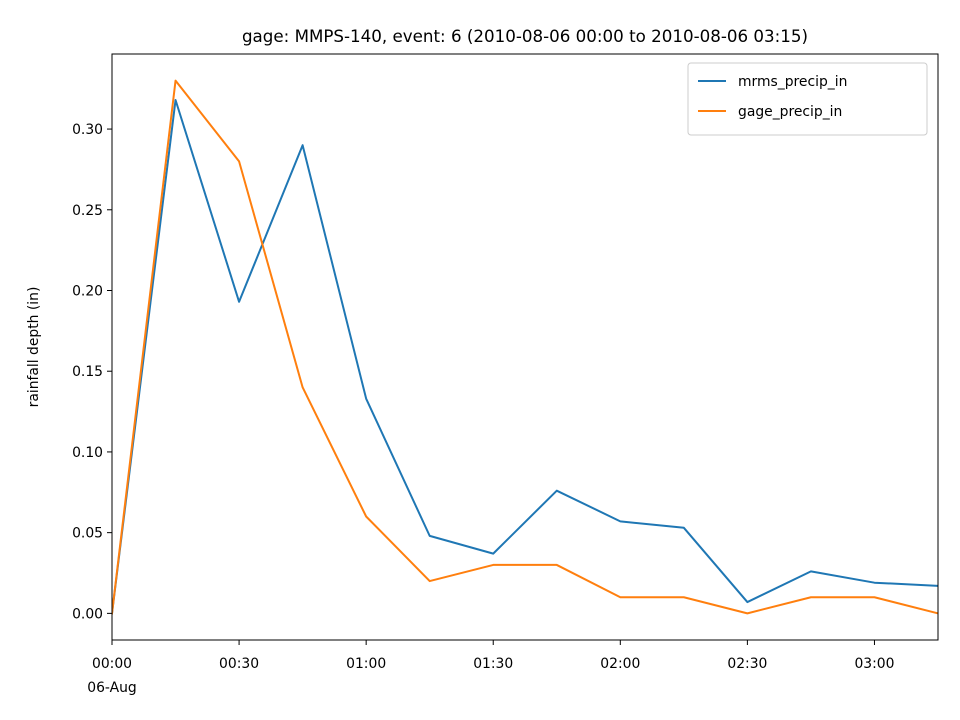 The height and width of the screenshot is (720, 960). I want to click on legend-box, so click(807, 99).